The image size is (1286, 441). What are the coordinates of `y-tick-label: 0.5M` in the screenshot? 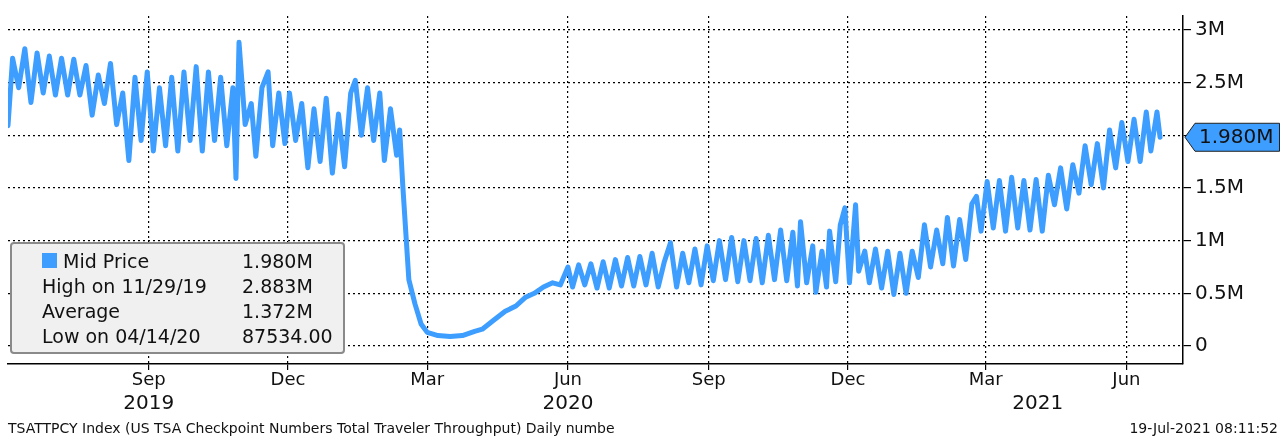 It's located at (1220, 291).